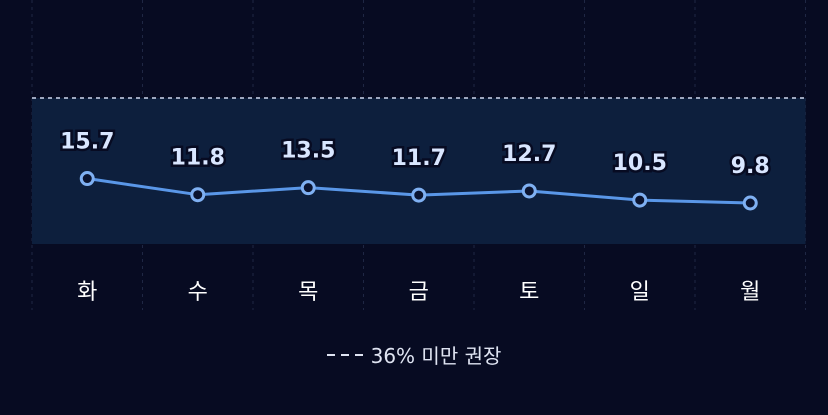 The width and height of the screenshot is (828, 415). What do you see at coordinates (529, 292) in the screenshot?
I see `x-tick-label: 토` at bounding box center [529, 292].